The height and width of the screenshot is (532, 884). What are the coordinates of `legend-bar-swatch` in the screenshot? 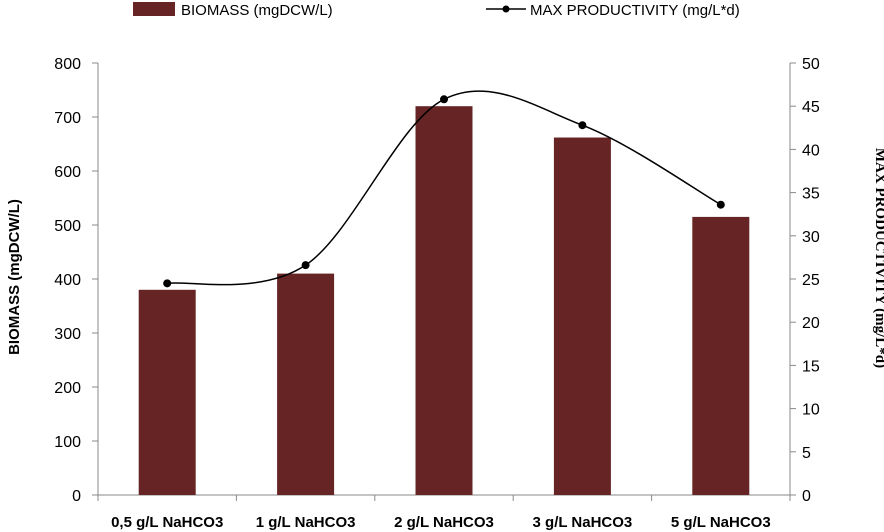 It's located at (154, 9).